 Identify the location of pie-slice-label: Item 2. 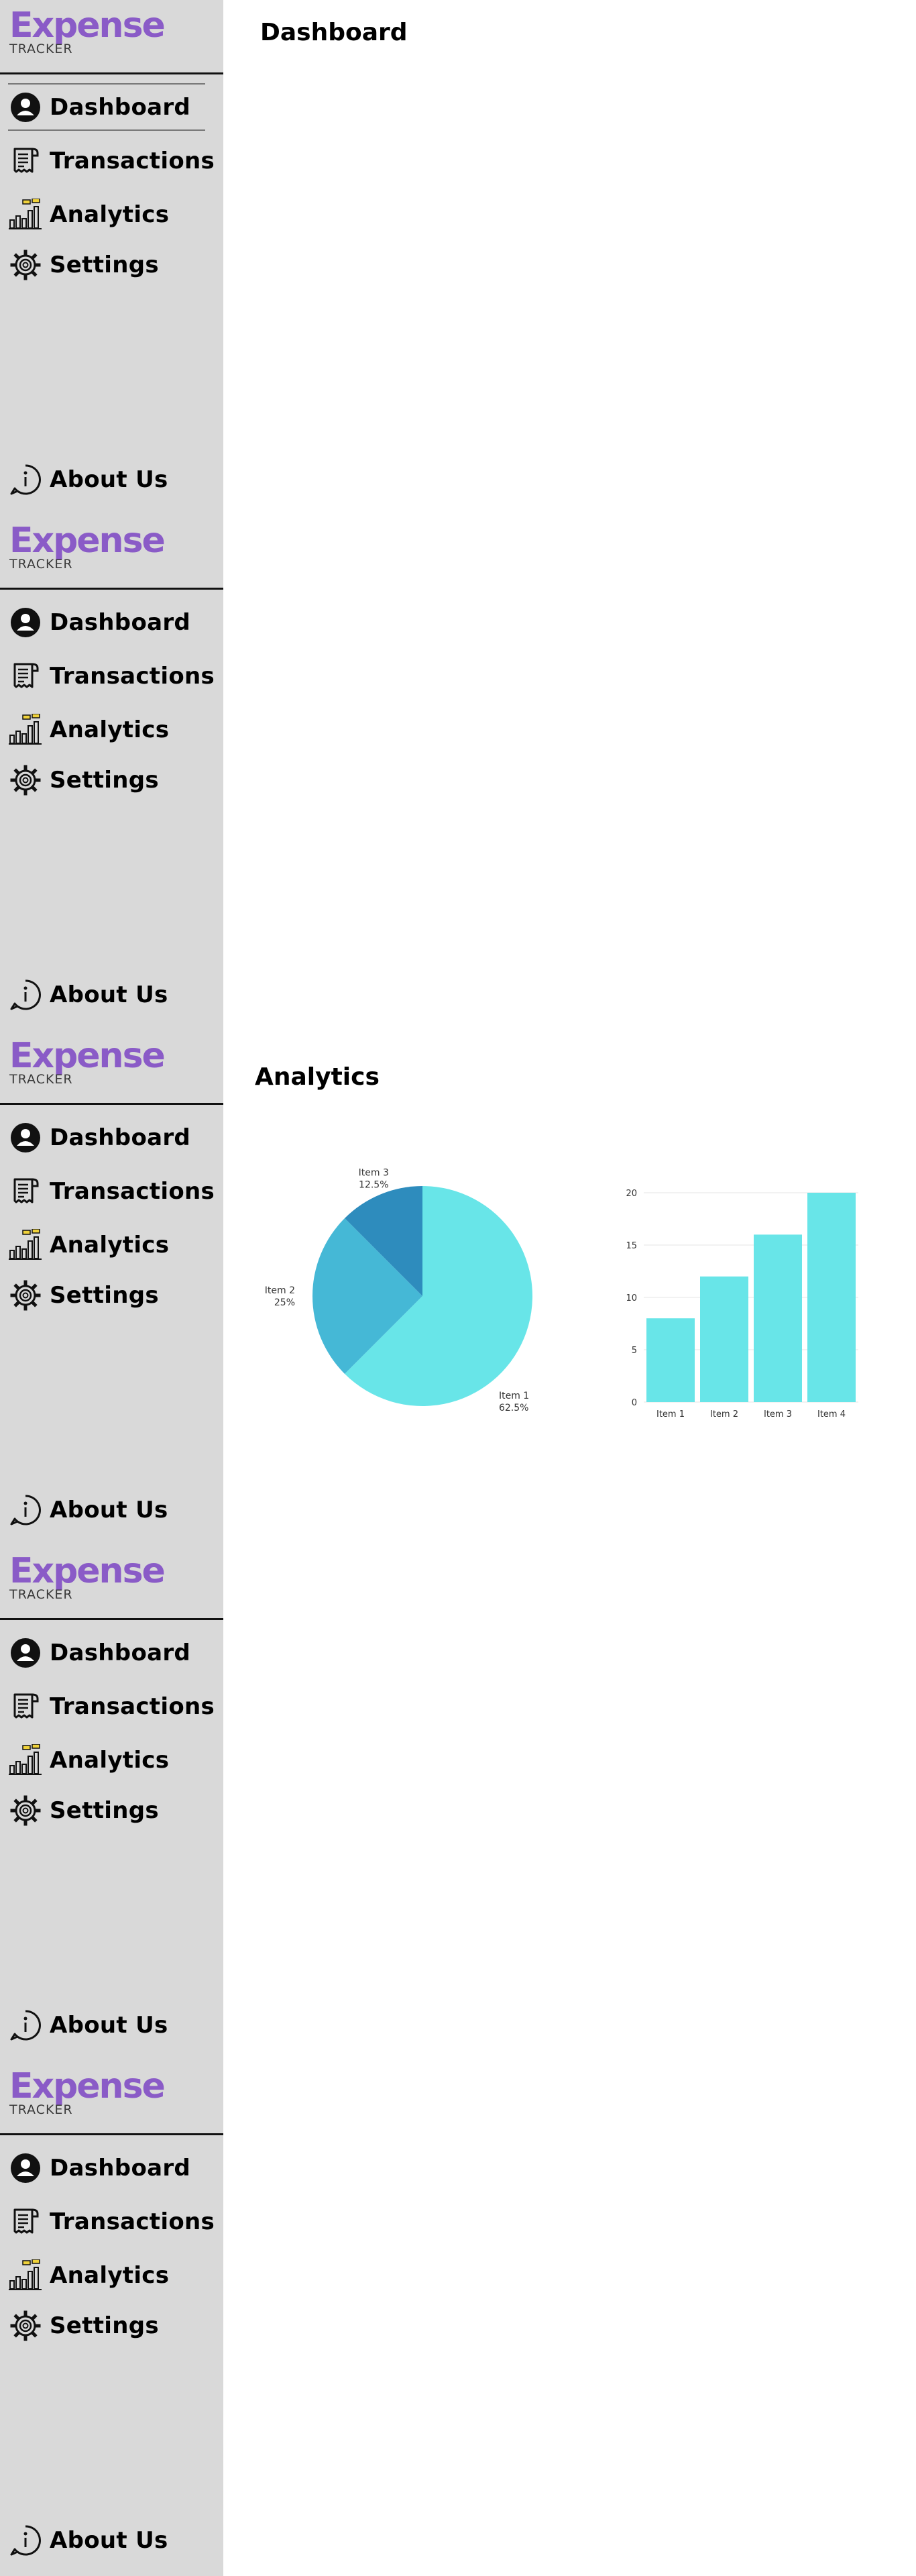
(280, 1290).